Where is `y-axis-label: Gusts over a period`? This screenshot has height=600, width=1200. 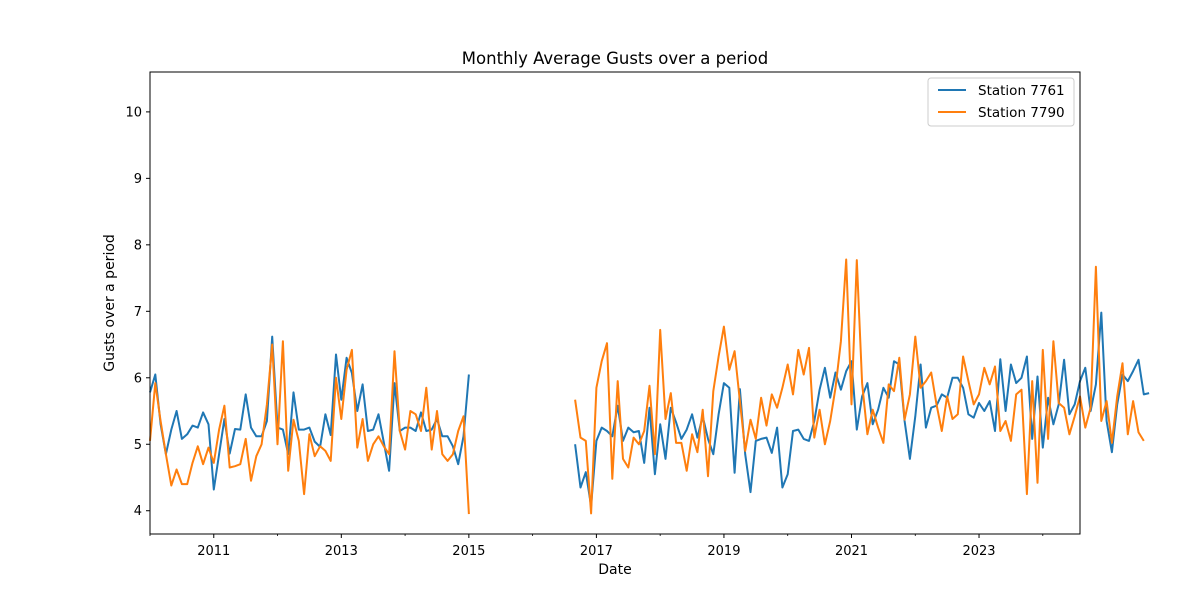 y-axis-label: Gusts over a period is located at coordinates (110, 303).